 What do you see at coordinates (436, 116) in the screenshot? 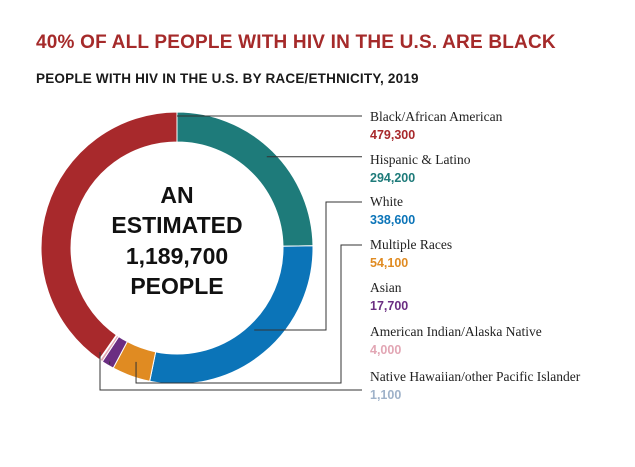
I see `legend-label-black-african-american: Black/African American` at bounding box center [436, 116].